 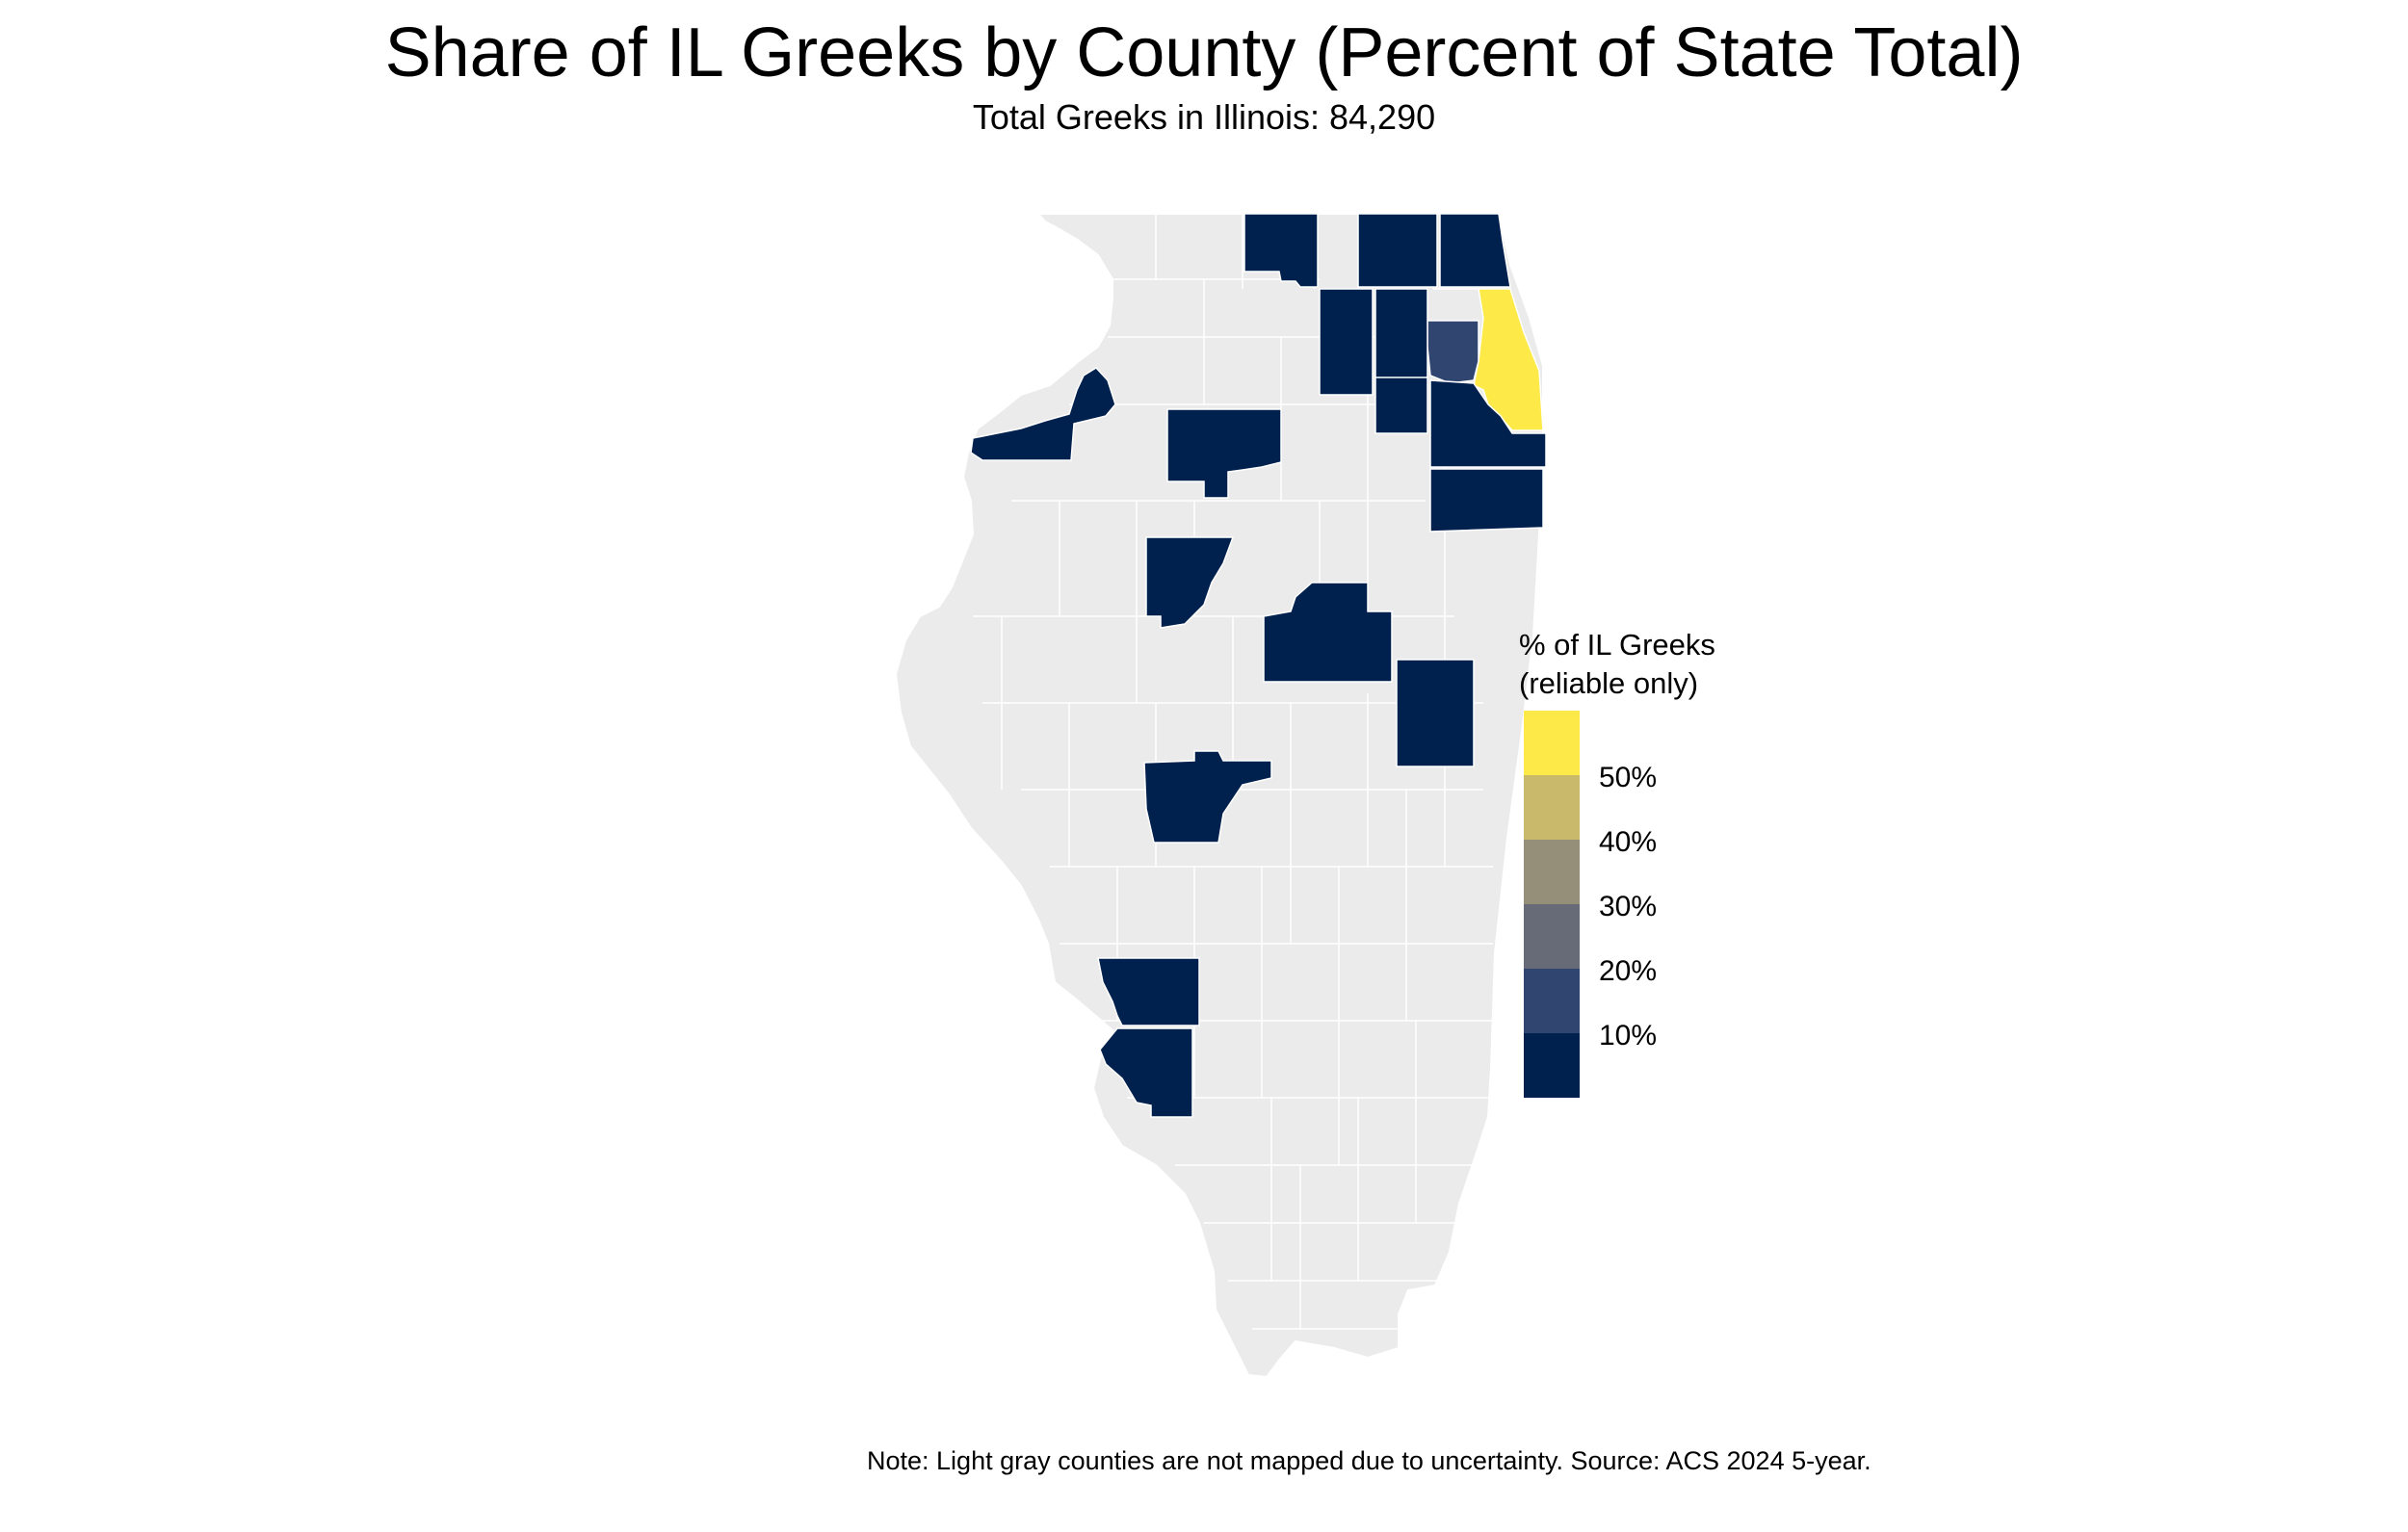 What do you see at coordinates (1190, 582) in the screenshot?
I see `county-peoria` at bounding box center [1190, 582].